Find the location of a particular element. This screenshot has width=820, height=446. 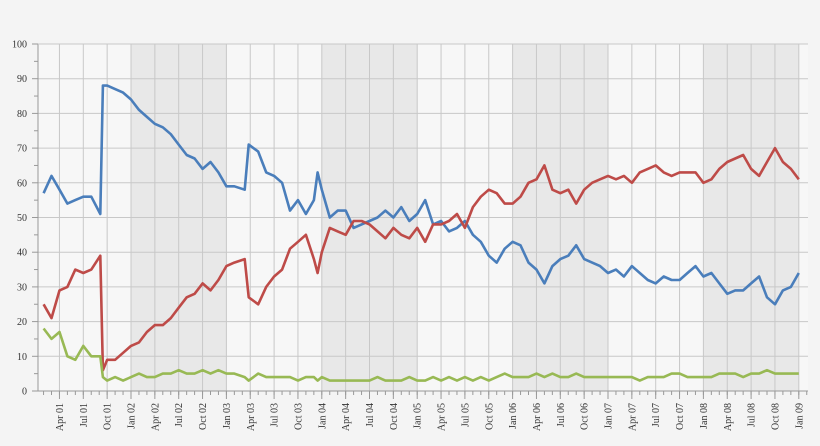

x-tick-label: Jan 04 is located at coordinates (322, 416).